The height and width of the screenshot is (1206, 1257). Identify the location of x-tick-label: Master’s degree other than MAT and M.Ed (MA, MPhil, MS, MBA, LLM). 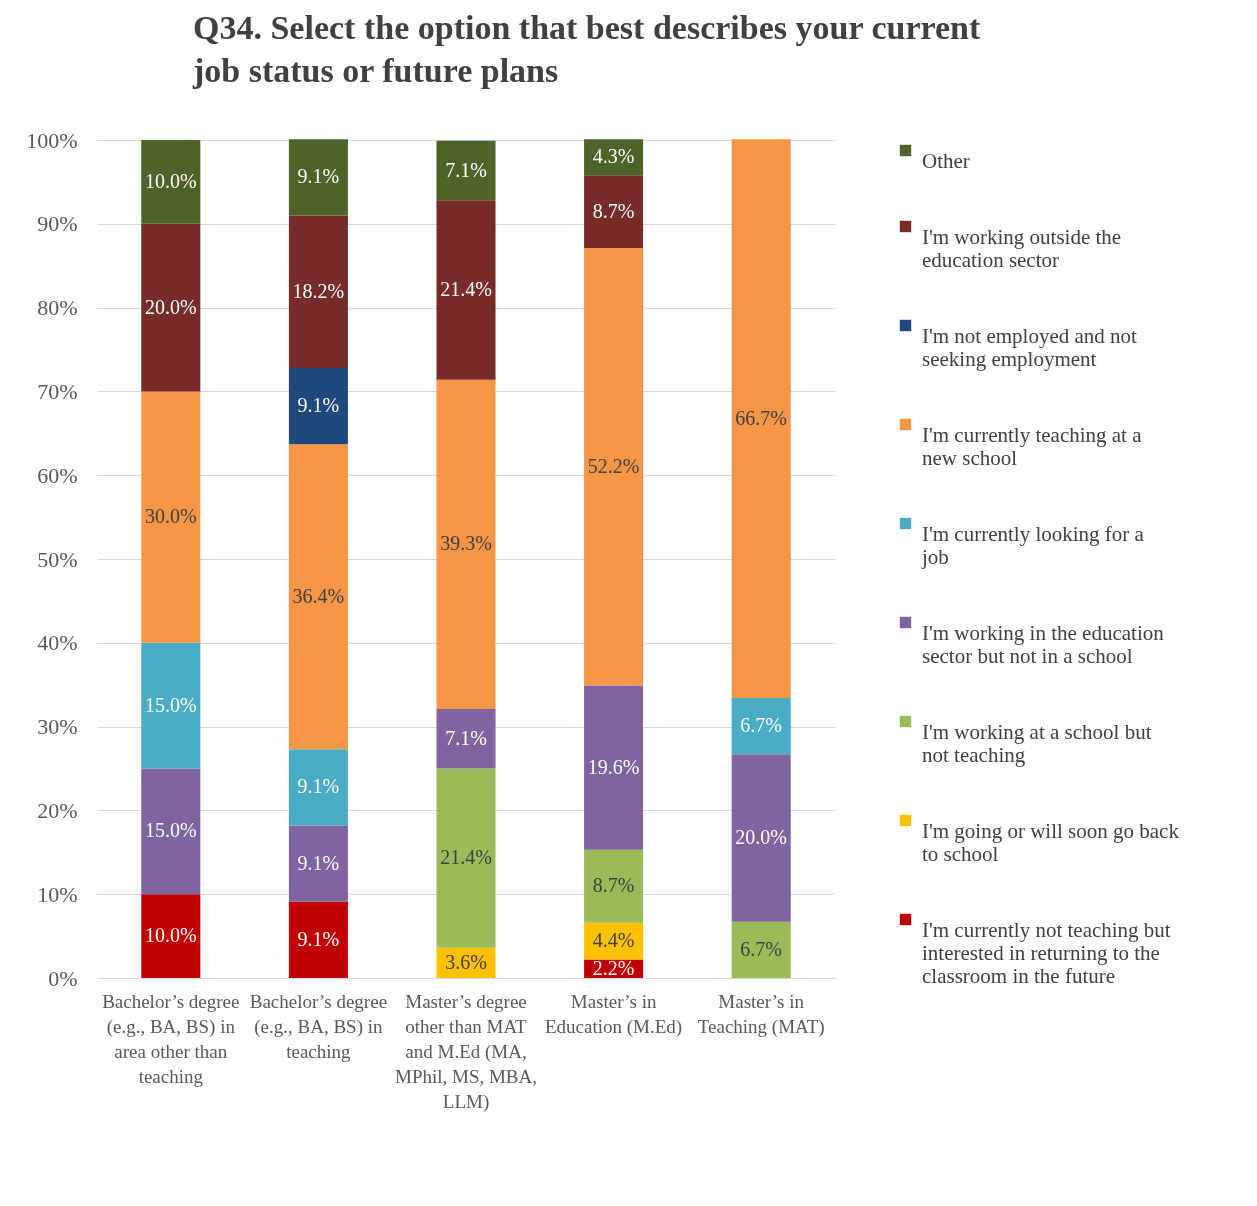
(466, 1051).